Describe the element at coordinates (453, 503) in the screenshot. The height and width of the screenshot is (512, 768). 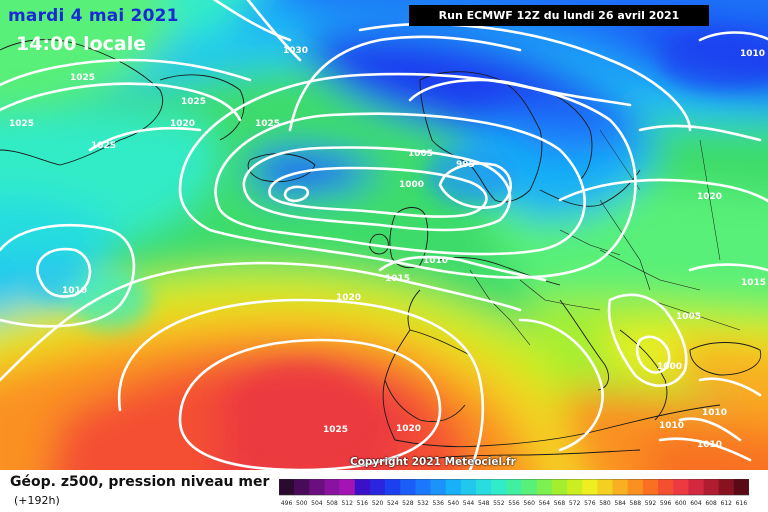
I see `scale-label: 540` at that location.